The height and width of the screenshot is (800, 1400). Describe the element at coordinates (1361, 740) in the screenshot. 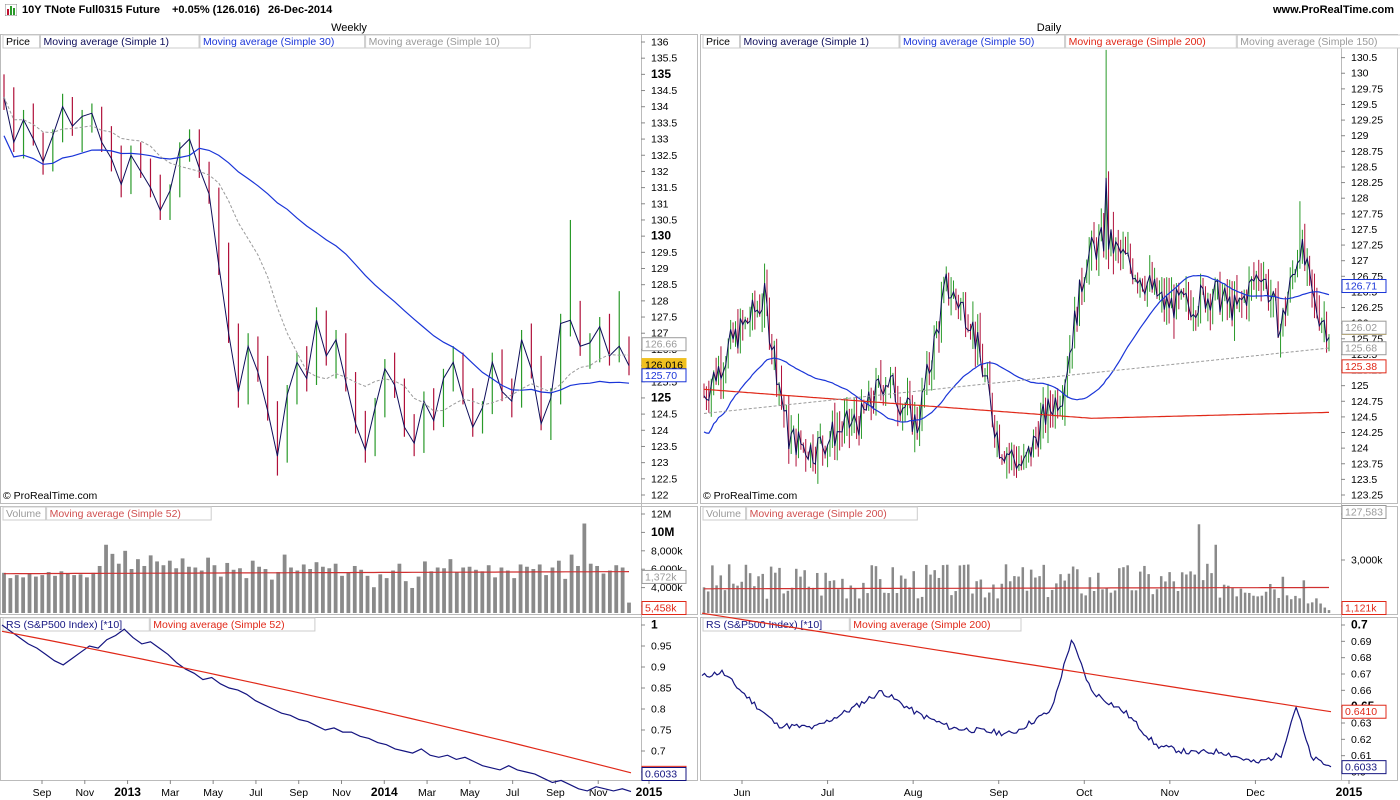

I see `rs-tick-label: 0.62` at that location.